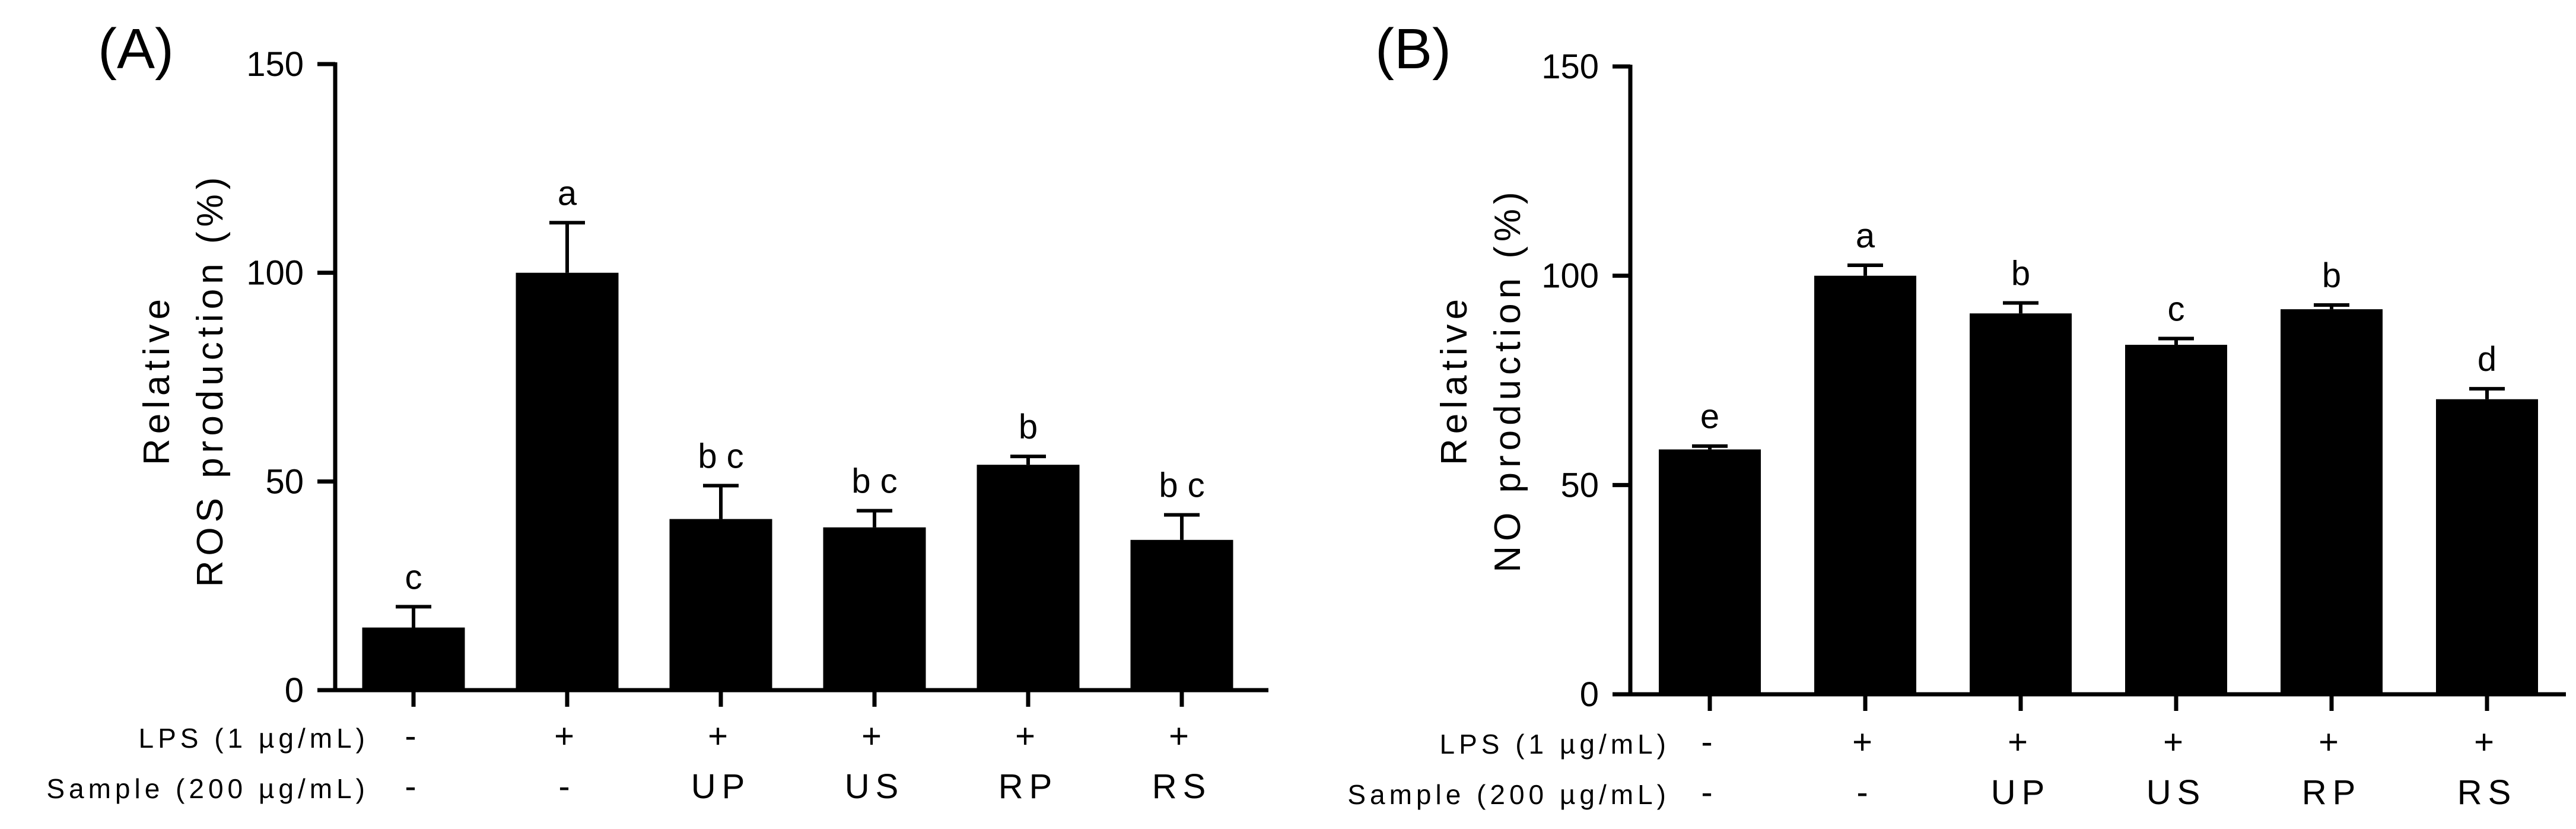 The height and width of the screenshot is (829, 2576). Describe the element at coordinates (275, 273) in the screenshot. I see `panel-a-y-tick-label: 100` at that location.